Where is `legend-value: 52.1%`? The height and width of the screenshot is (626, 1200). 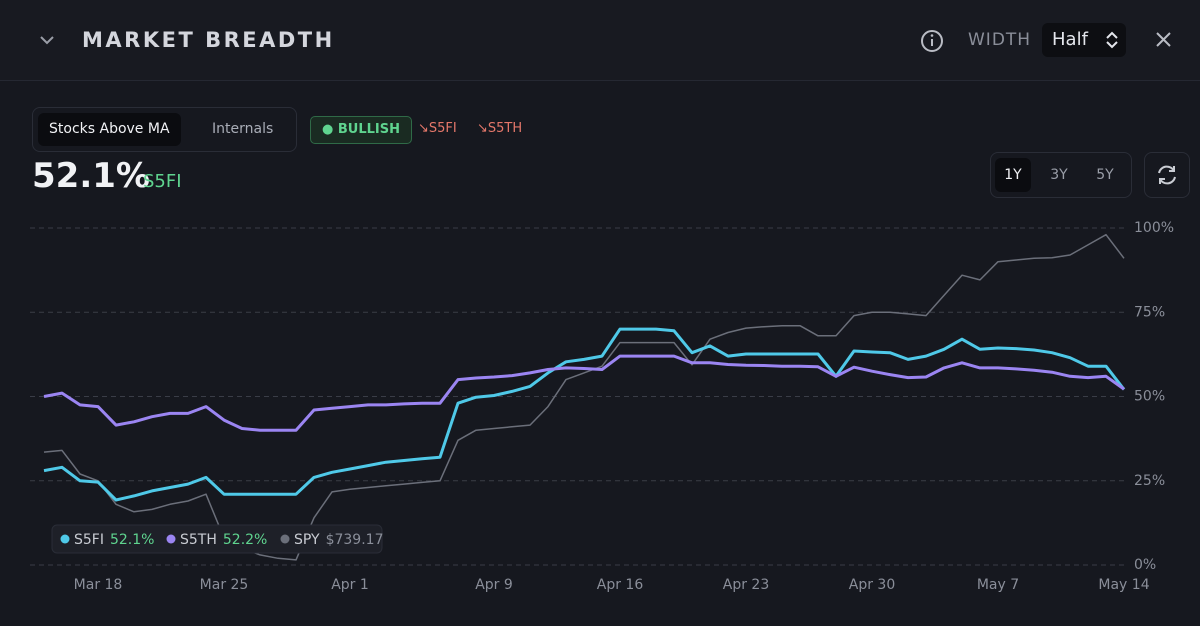
legend-value: 52.1% is located at coordinates (132, 540).